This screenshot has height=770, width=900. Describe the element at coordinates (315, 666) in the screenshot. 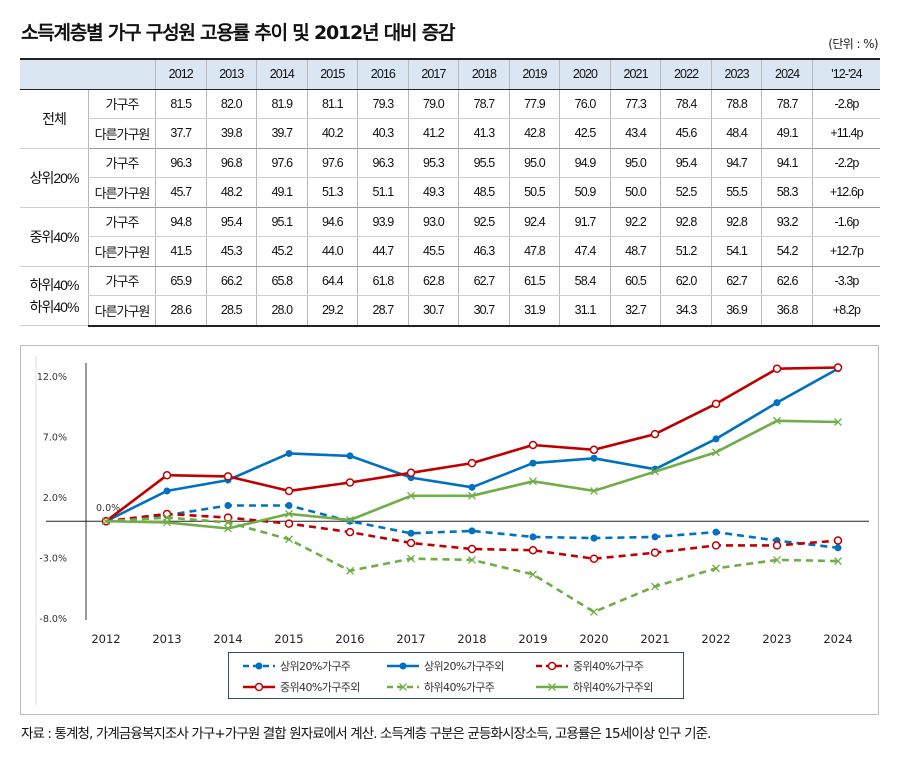

I see `legend-label: 상위20%가구주` at that location.